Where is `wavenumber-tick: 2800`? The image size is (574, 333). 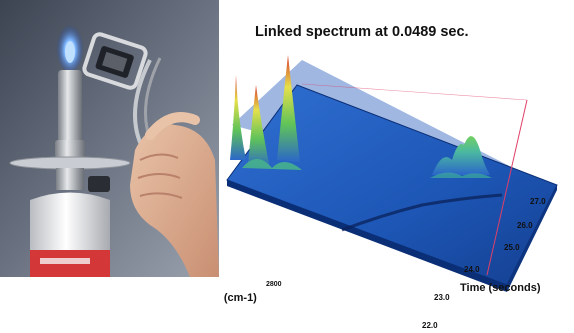 wavenumber-tick: 2800 is located at coordinates (274, 284).